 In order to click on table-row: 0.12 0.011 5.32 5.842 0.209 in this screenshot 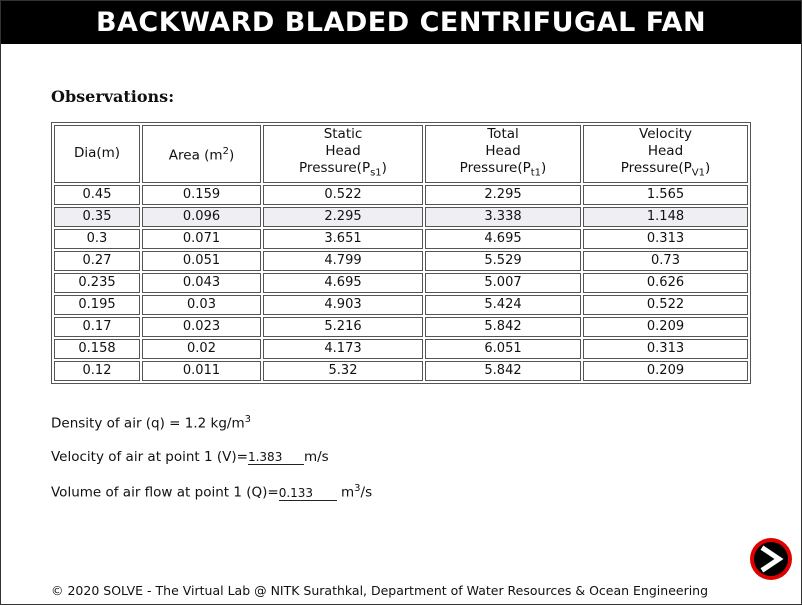, I will do `click(401, 370)`.